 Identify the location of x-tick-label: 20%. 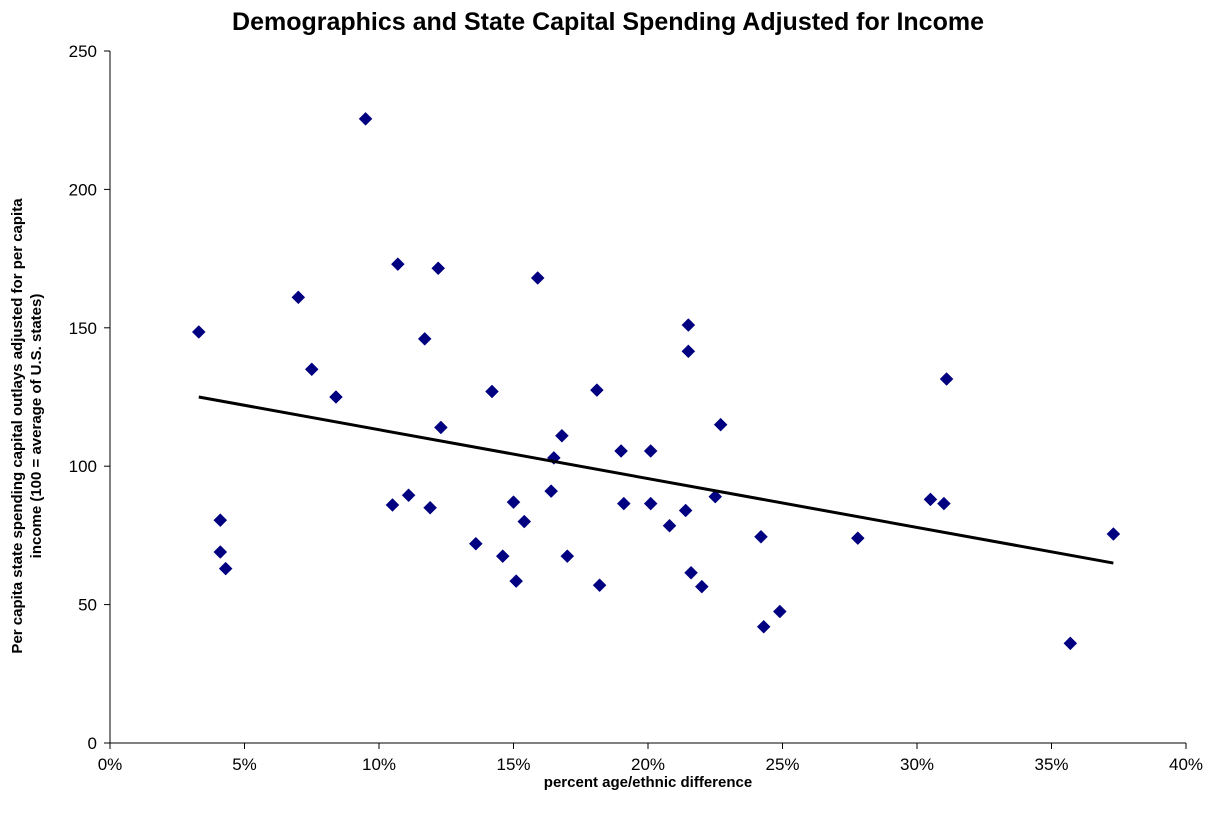
(648, 764).